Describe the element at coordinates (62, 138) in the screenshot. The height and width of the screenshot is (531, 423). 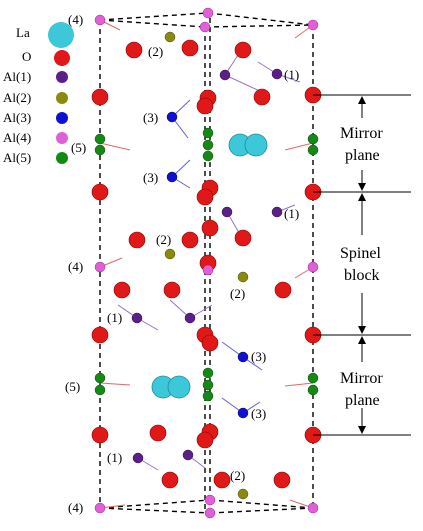
I see `legend-swatch-al4` at that location.